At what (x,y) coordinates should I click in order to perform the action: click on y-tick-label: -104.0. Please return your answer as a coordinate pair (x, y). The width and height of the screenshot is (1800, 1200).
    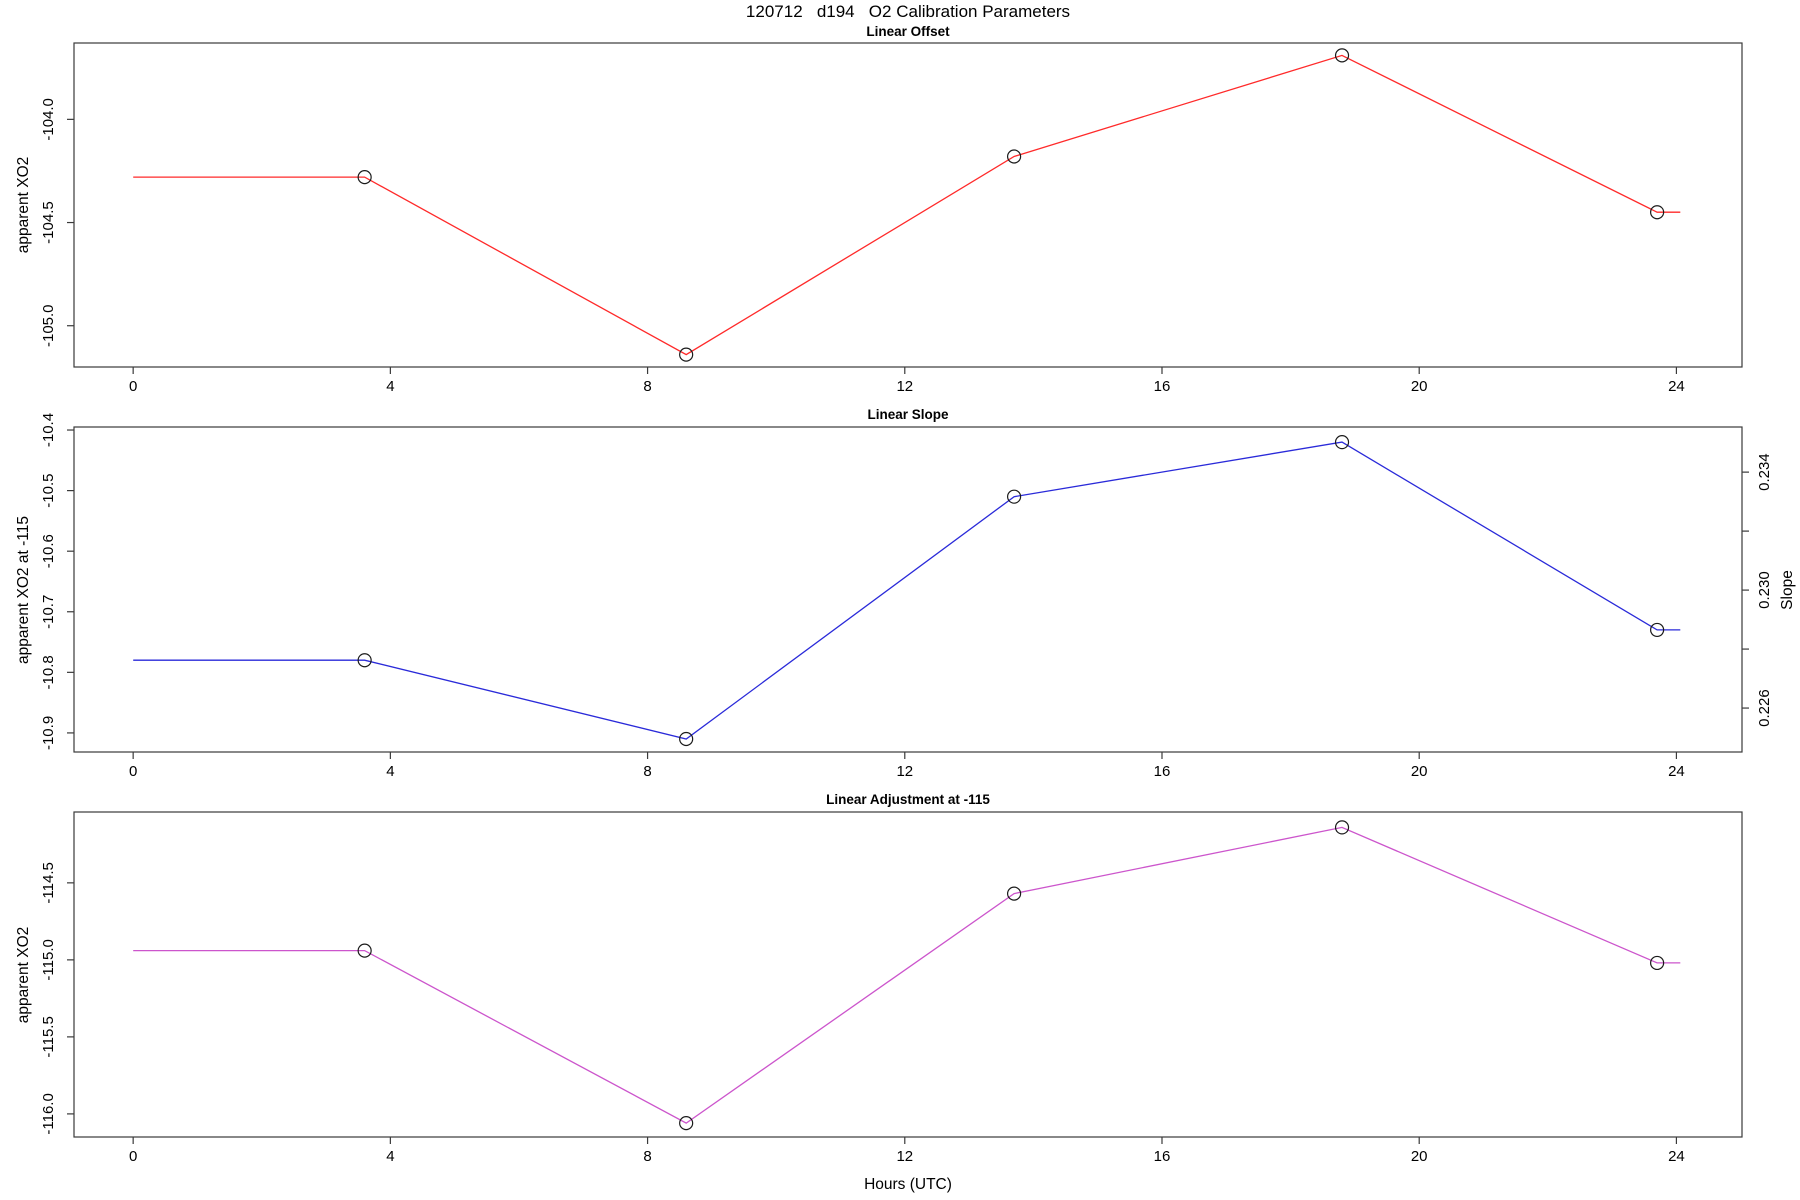
    Looking at the image, I should click on (48, 119).